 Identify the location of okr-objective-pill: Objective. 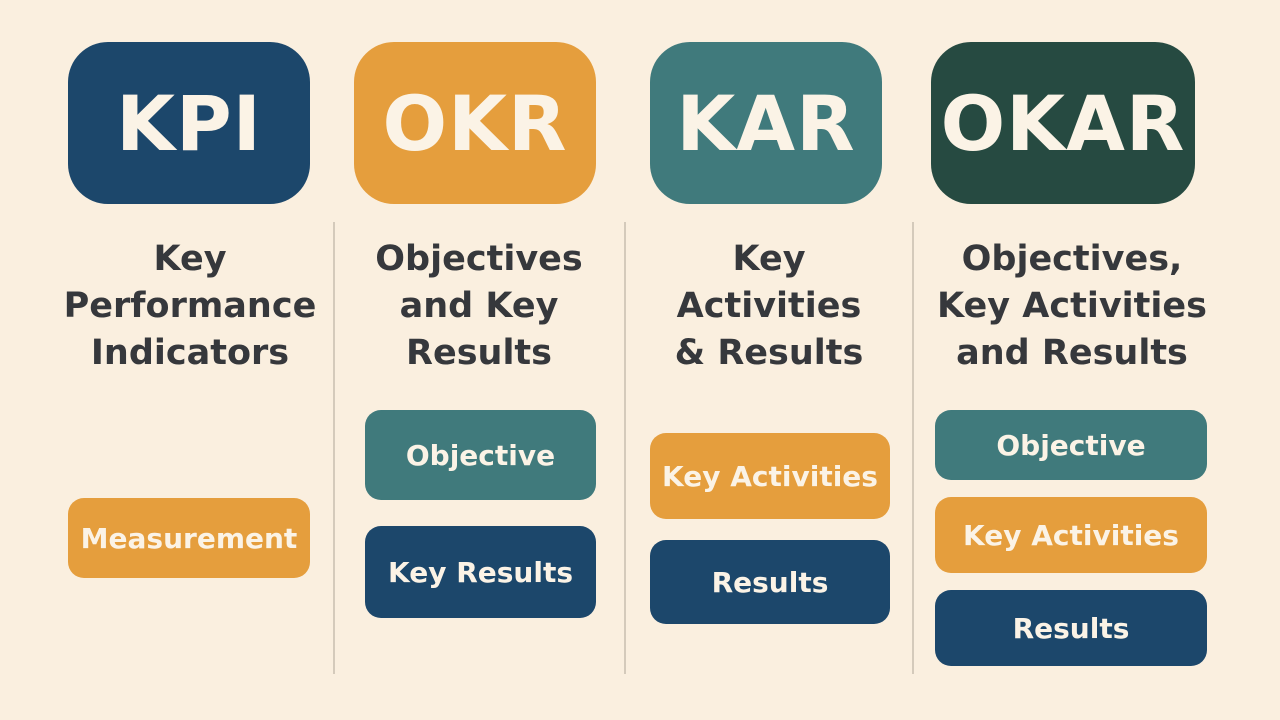
(480, 455).